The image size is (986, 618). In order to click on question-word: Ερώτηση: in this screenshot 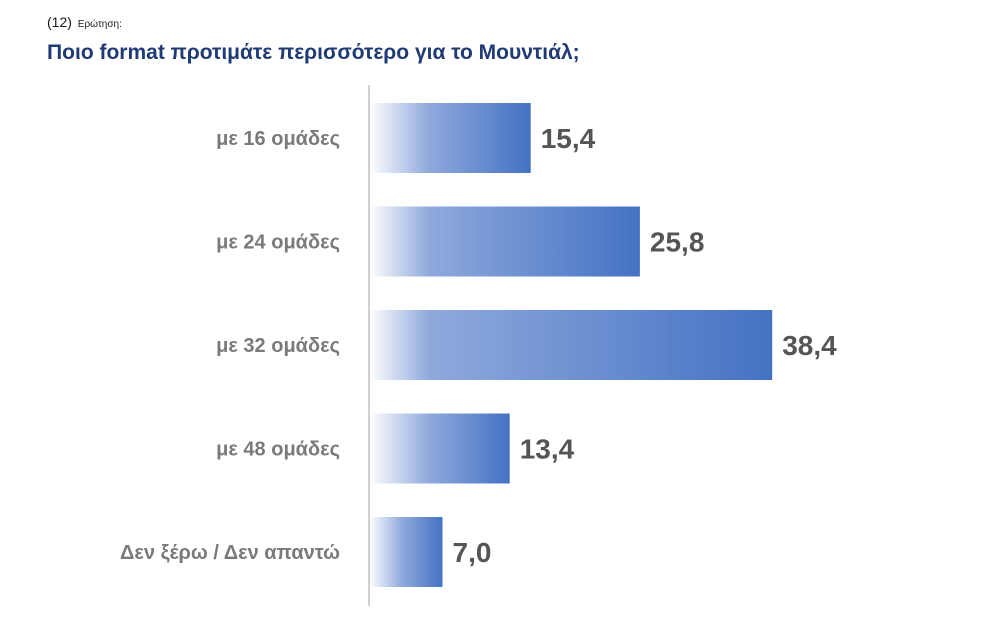, I will do `click(99, 24)`.